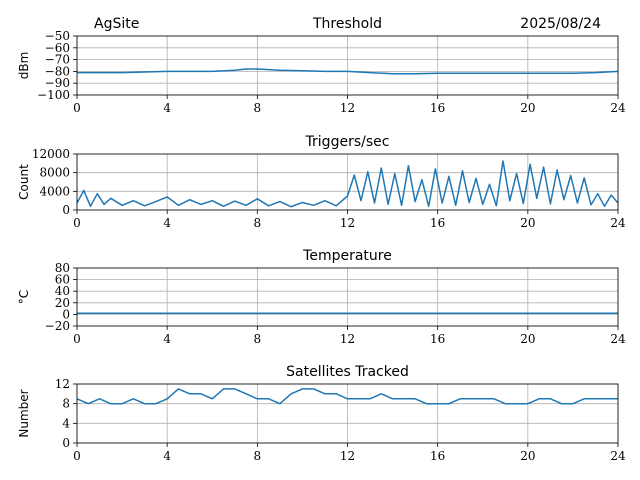 The width and height of the screenshot is (640, 480). Describe the element at coordinates (347, 24) in the screenshot. I see `chart-title: Threshold` at that location.